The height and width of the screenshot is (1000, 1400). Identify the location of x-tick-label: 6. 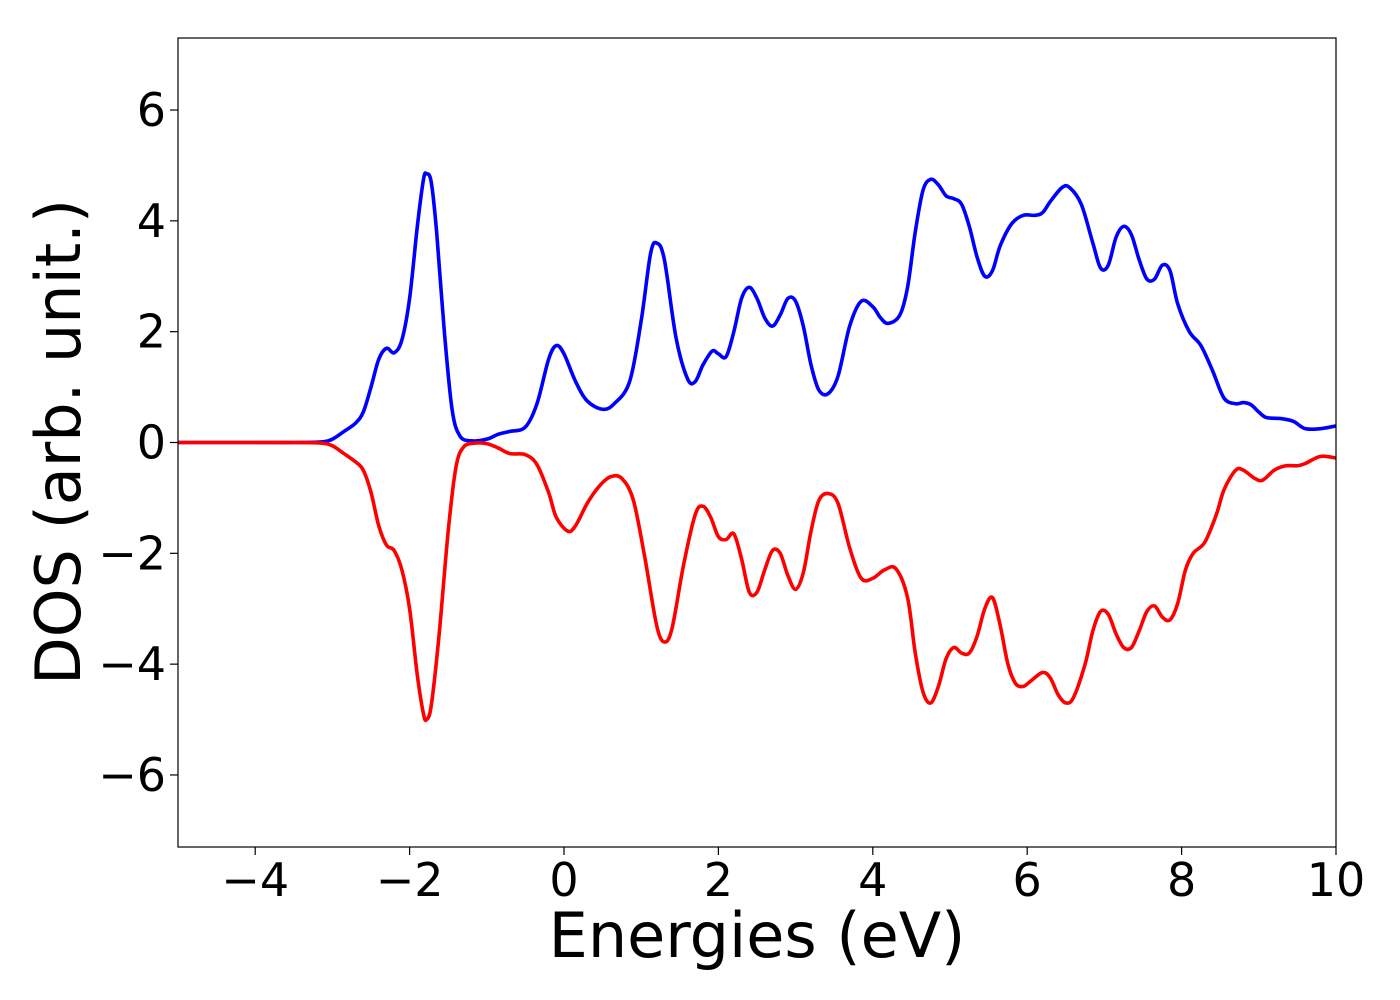
(1027, 880).